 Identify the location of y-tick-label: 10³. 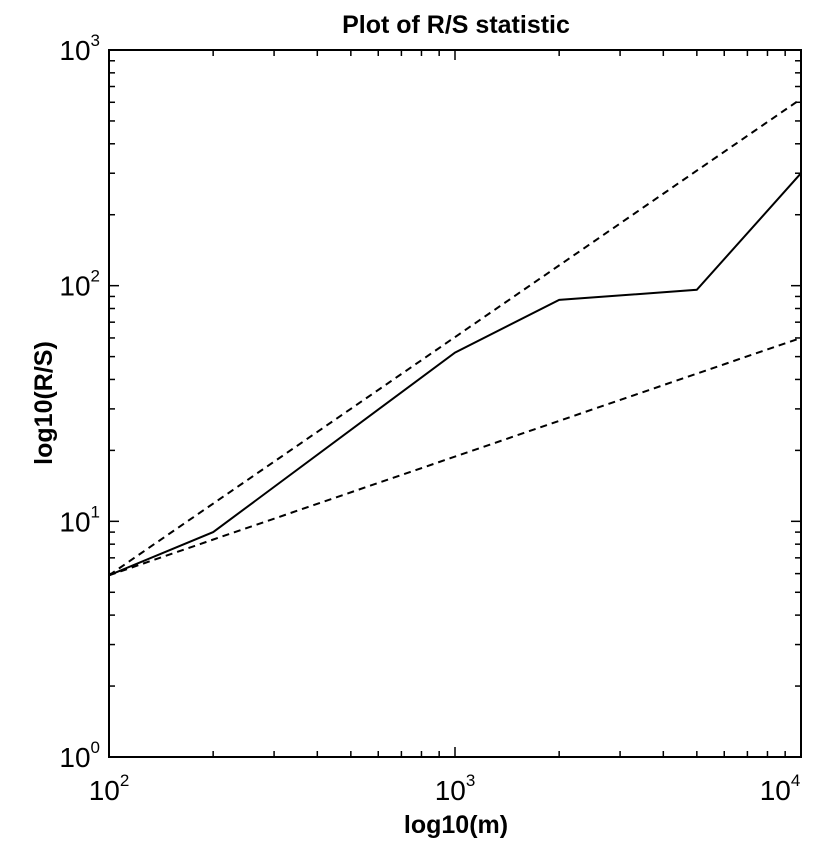
(79, 48).